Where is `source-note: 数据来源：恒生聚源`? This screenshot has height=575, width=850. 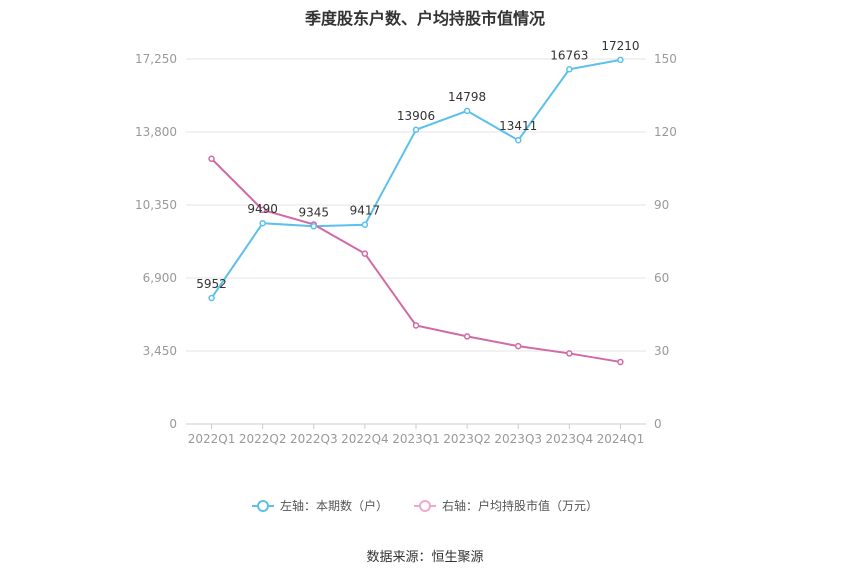 source-note: 数据来源：恒生聚源 is located at coordinates (425, 557).